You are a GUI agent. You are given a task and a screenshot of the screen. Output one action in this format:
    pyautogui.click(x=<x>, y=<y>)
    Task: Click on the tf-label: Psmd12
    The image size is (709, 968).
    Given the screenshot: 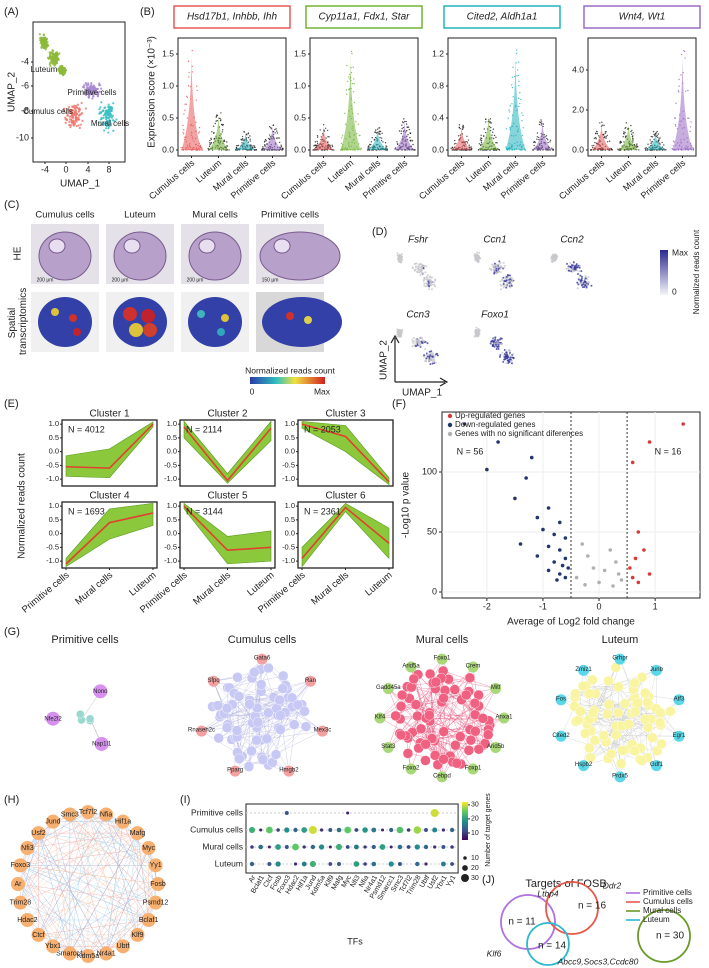 What is the action you would take?
    pyautogui.click(x=156, y=902)
    